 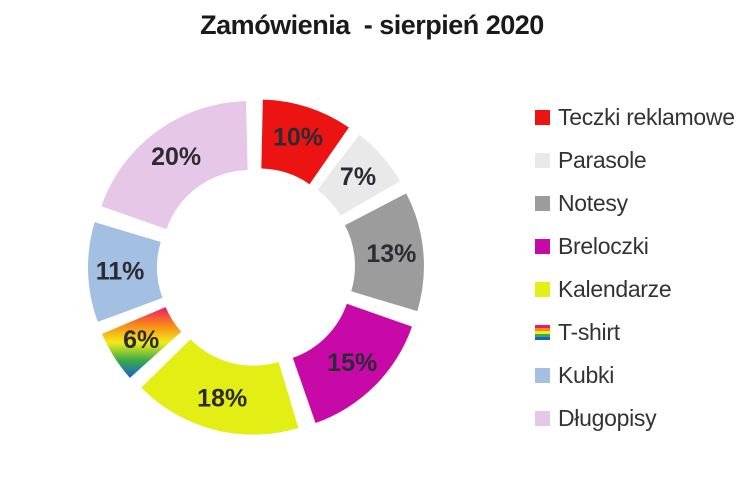 I want to click on legend-item-kubki: Kubki, so click(x=635, y=375).